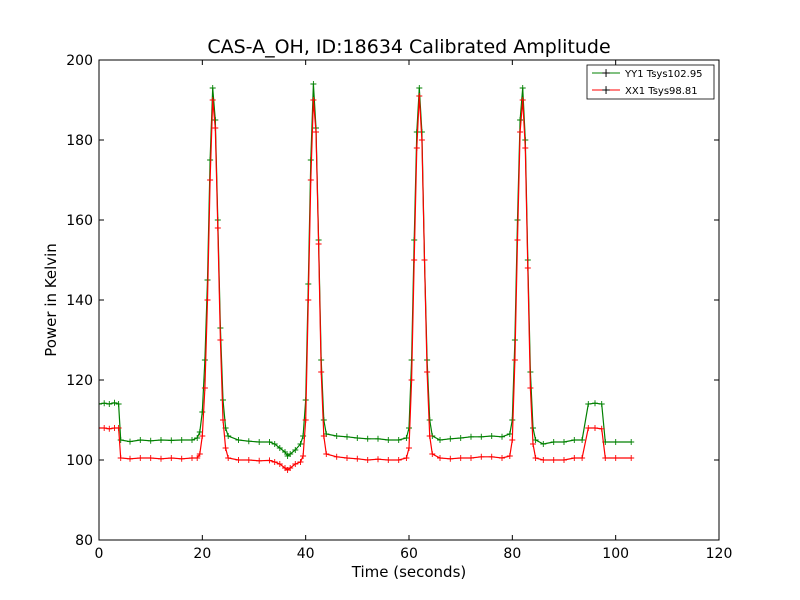  Describe the element at coordinates (79, 301) in the screenshot. I see `y-tick-label: 140` at that location.